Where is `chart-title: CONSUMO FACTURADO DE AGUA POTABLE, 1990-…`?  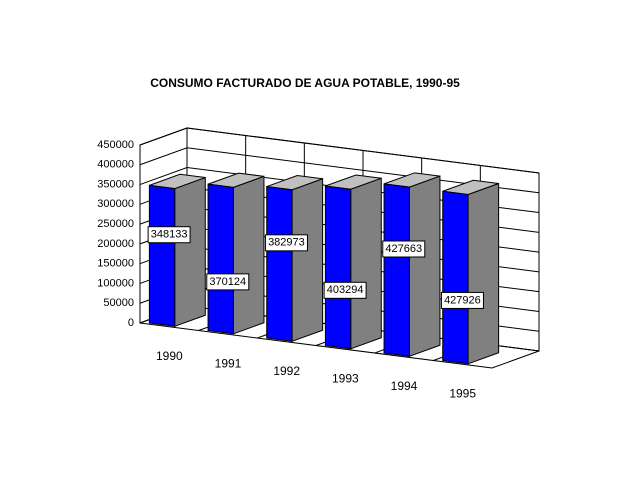 chart-title: CONSUMO FACTURADO DE AGUA POTABLE, 1990-… is located at coordinates (305, 83).